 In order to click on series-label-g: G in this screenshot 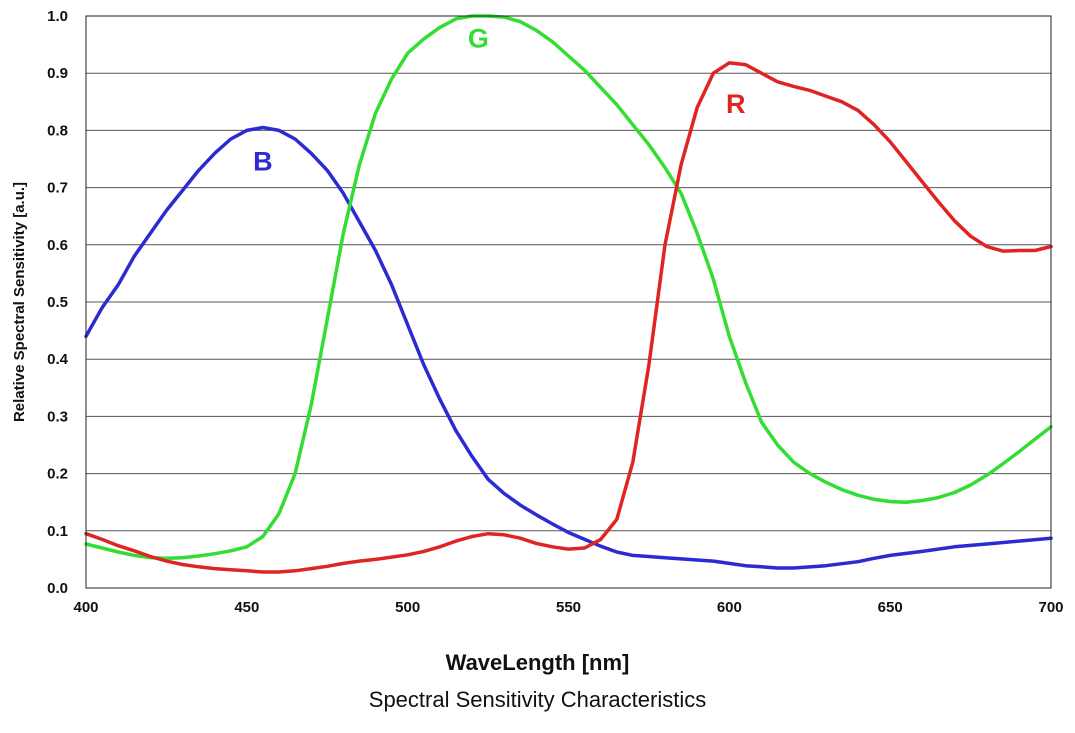, I will do `click(478, 38)`.